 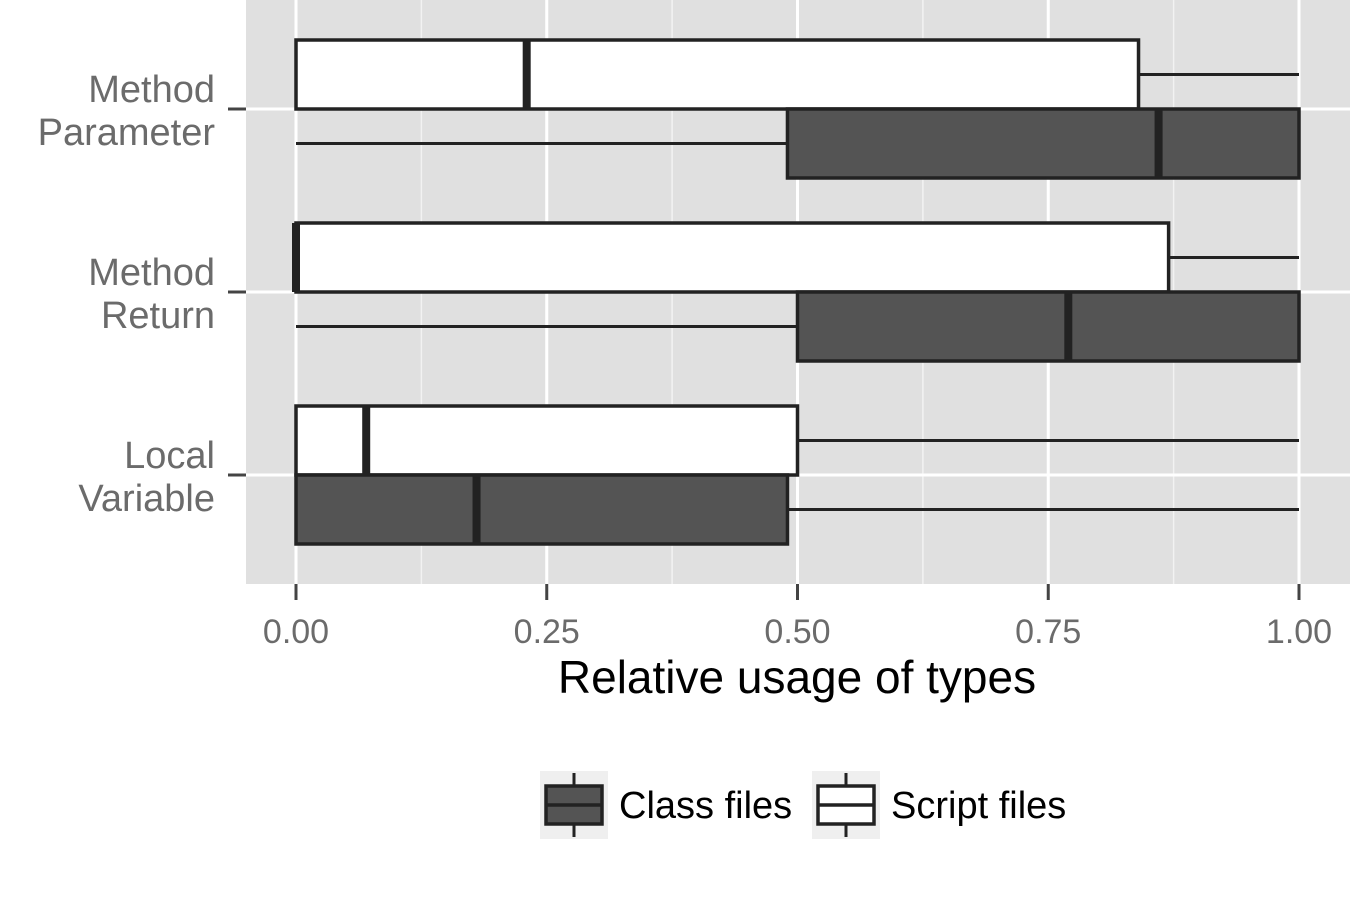 I want to click on x-tick-label: 0.75, so click(x=1048, y=632).